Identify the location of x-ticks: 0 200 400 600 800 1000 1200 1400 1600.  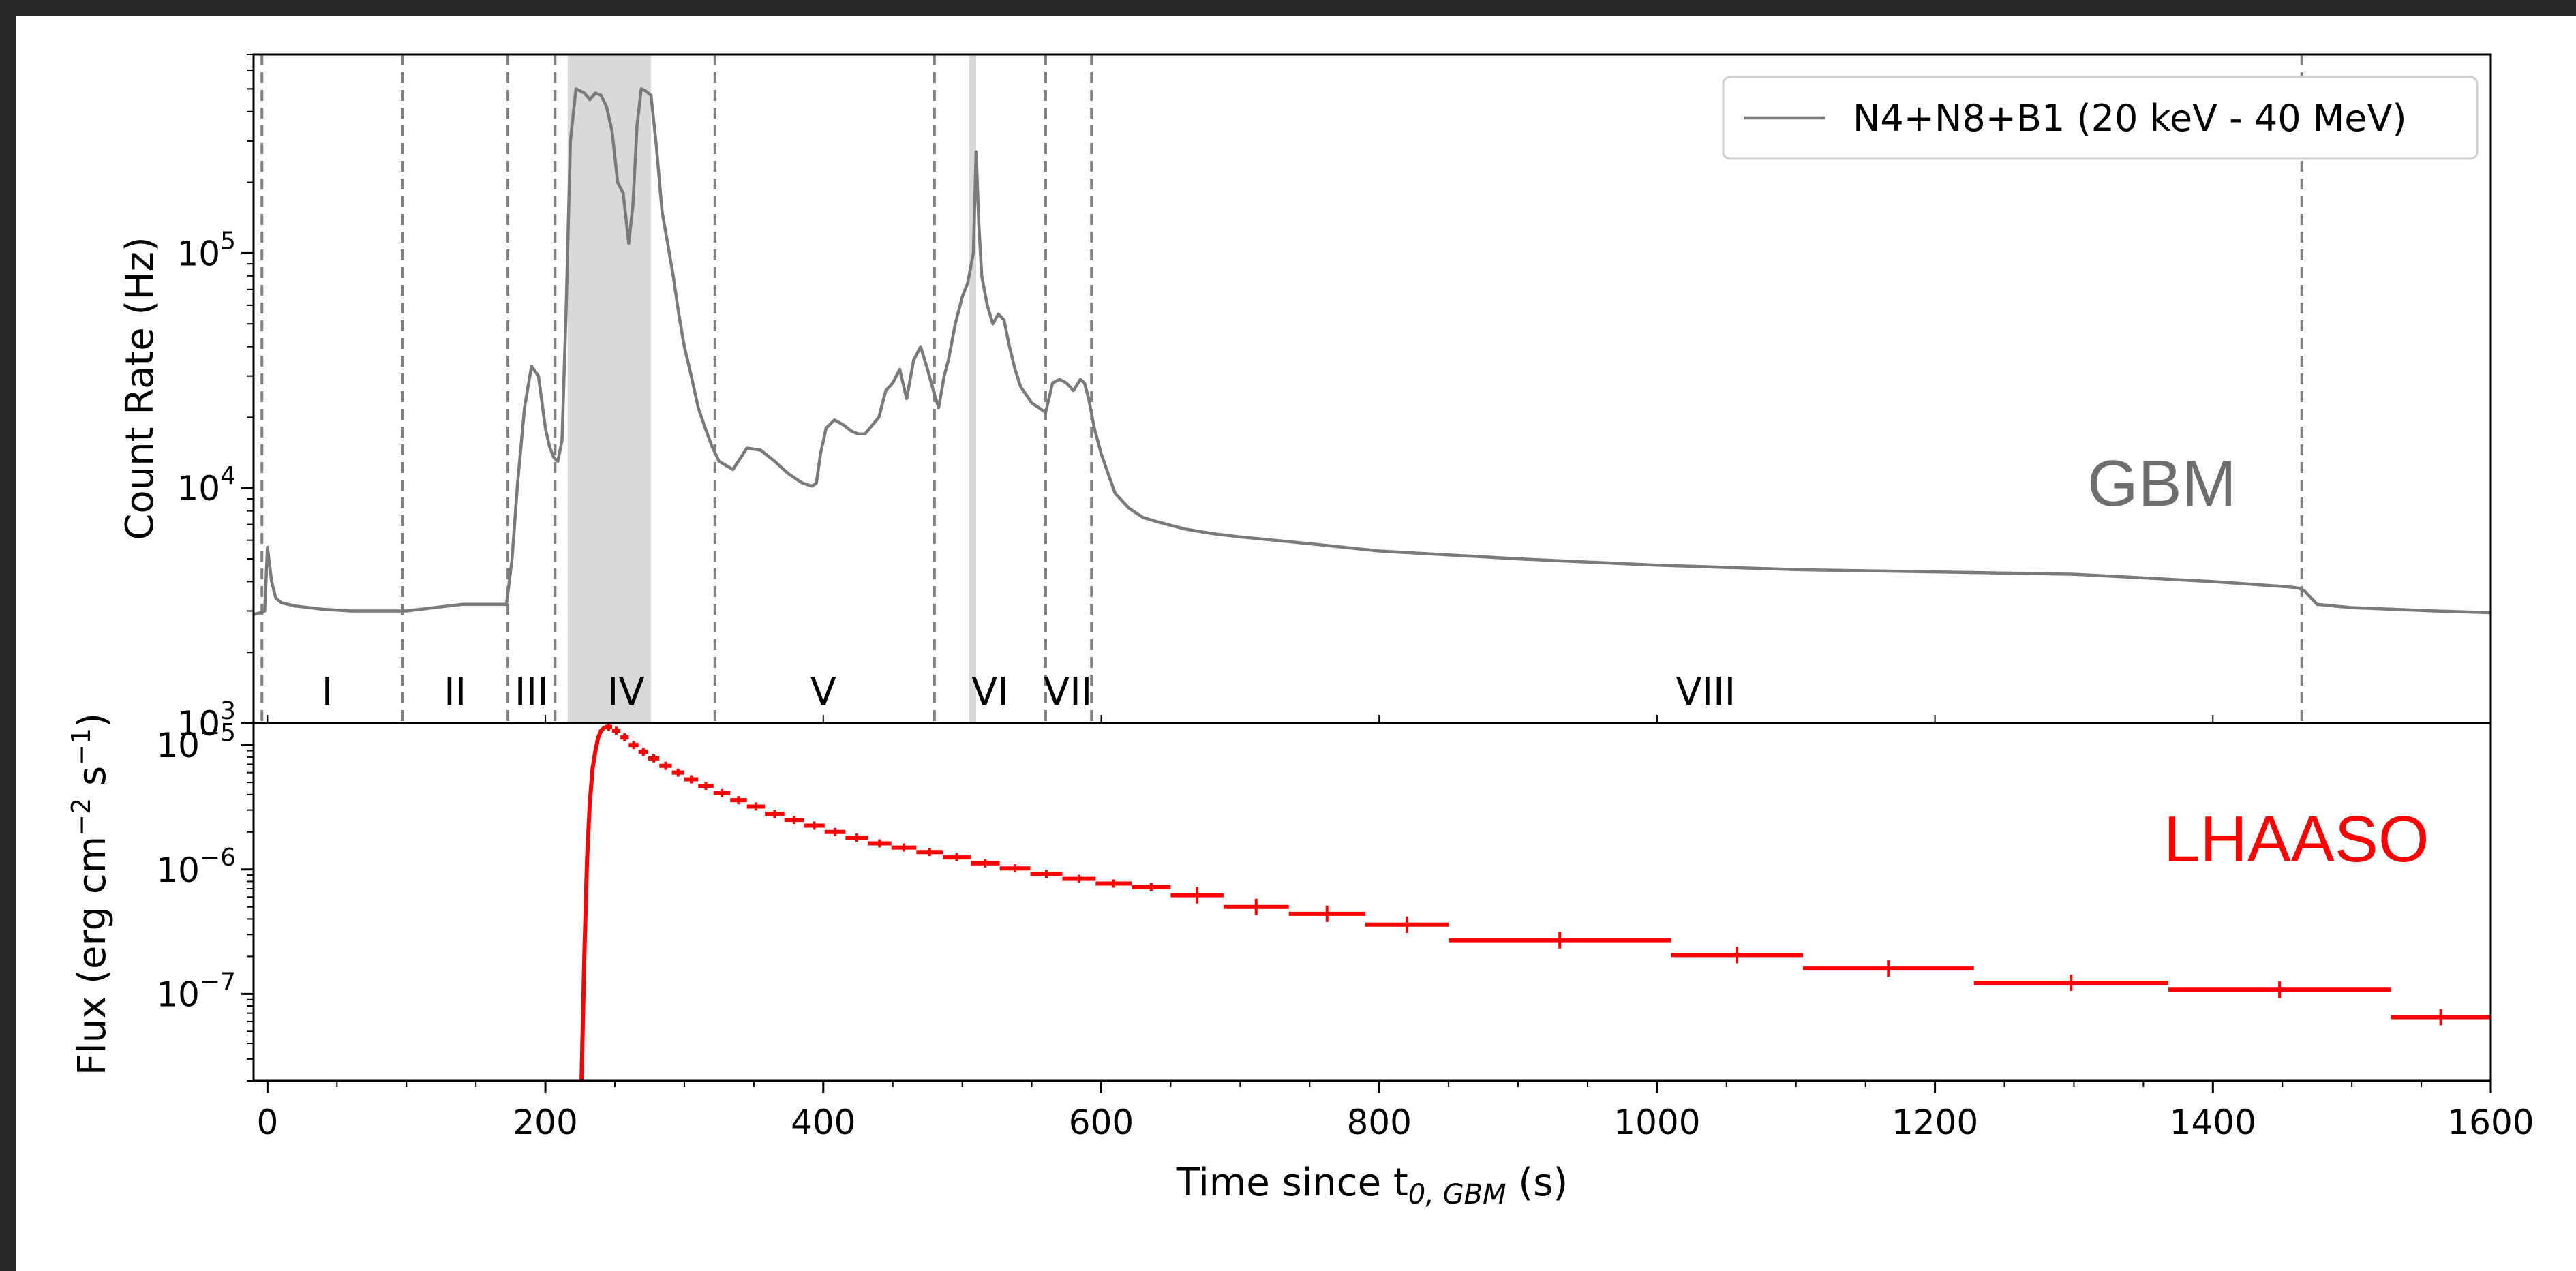
(1395, 1111).